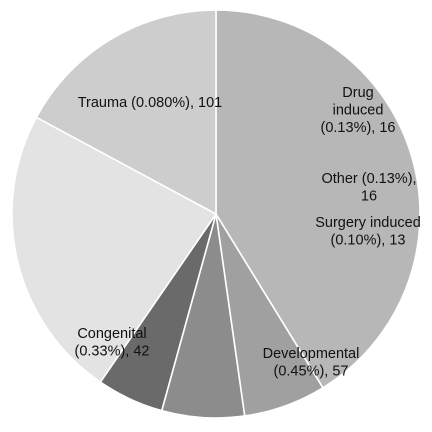 This screenshot has width=432, height=432. I want to click on slice-label-trauma: Trauma (0.080%), 101, so click(150, 103).